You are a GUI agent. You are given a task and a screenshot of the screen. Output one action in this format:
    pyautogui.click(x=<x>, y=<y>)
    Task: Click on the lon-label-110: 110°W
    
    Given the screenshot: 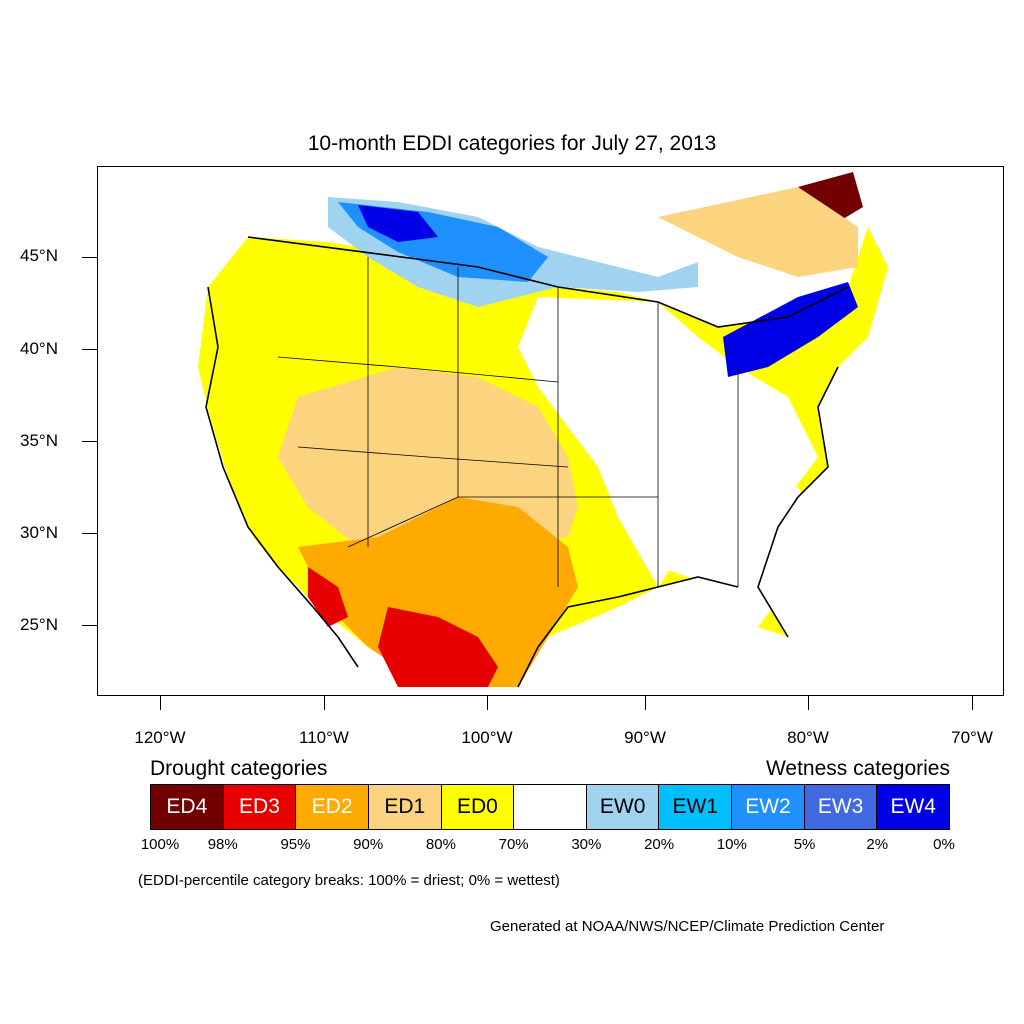 What is the action you would take?
    pyautogui.click(x=324, y=737)
    